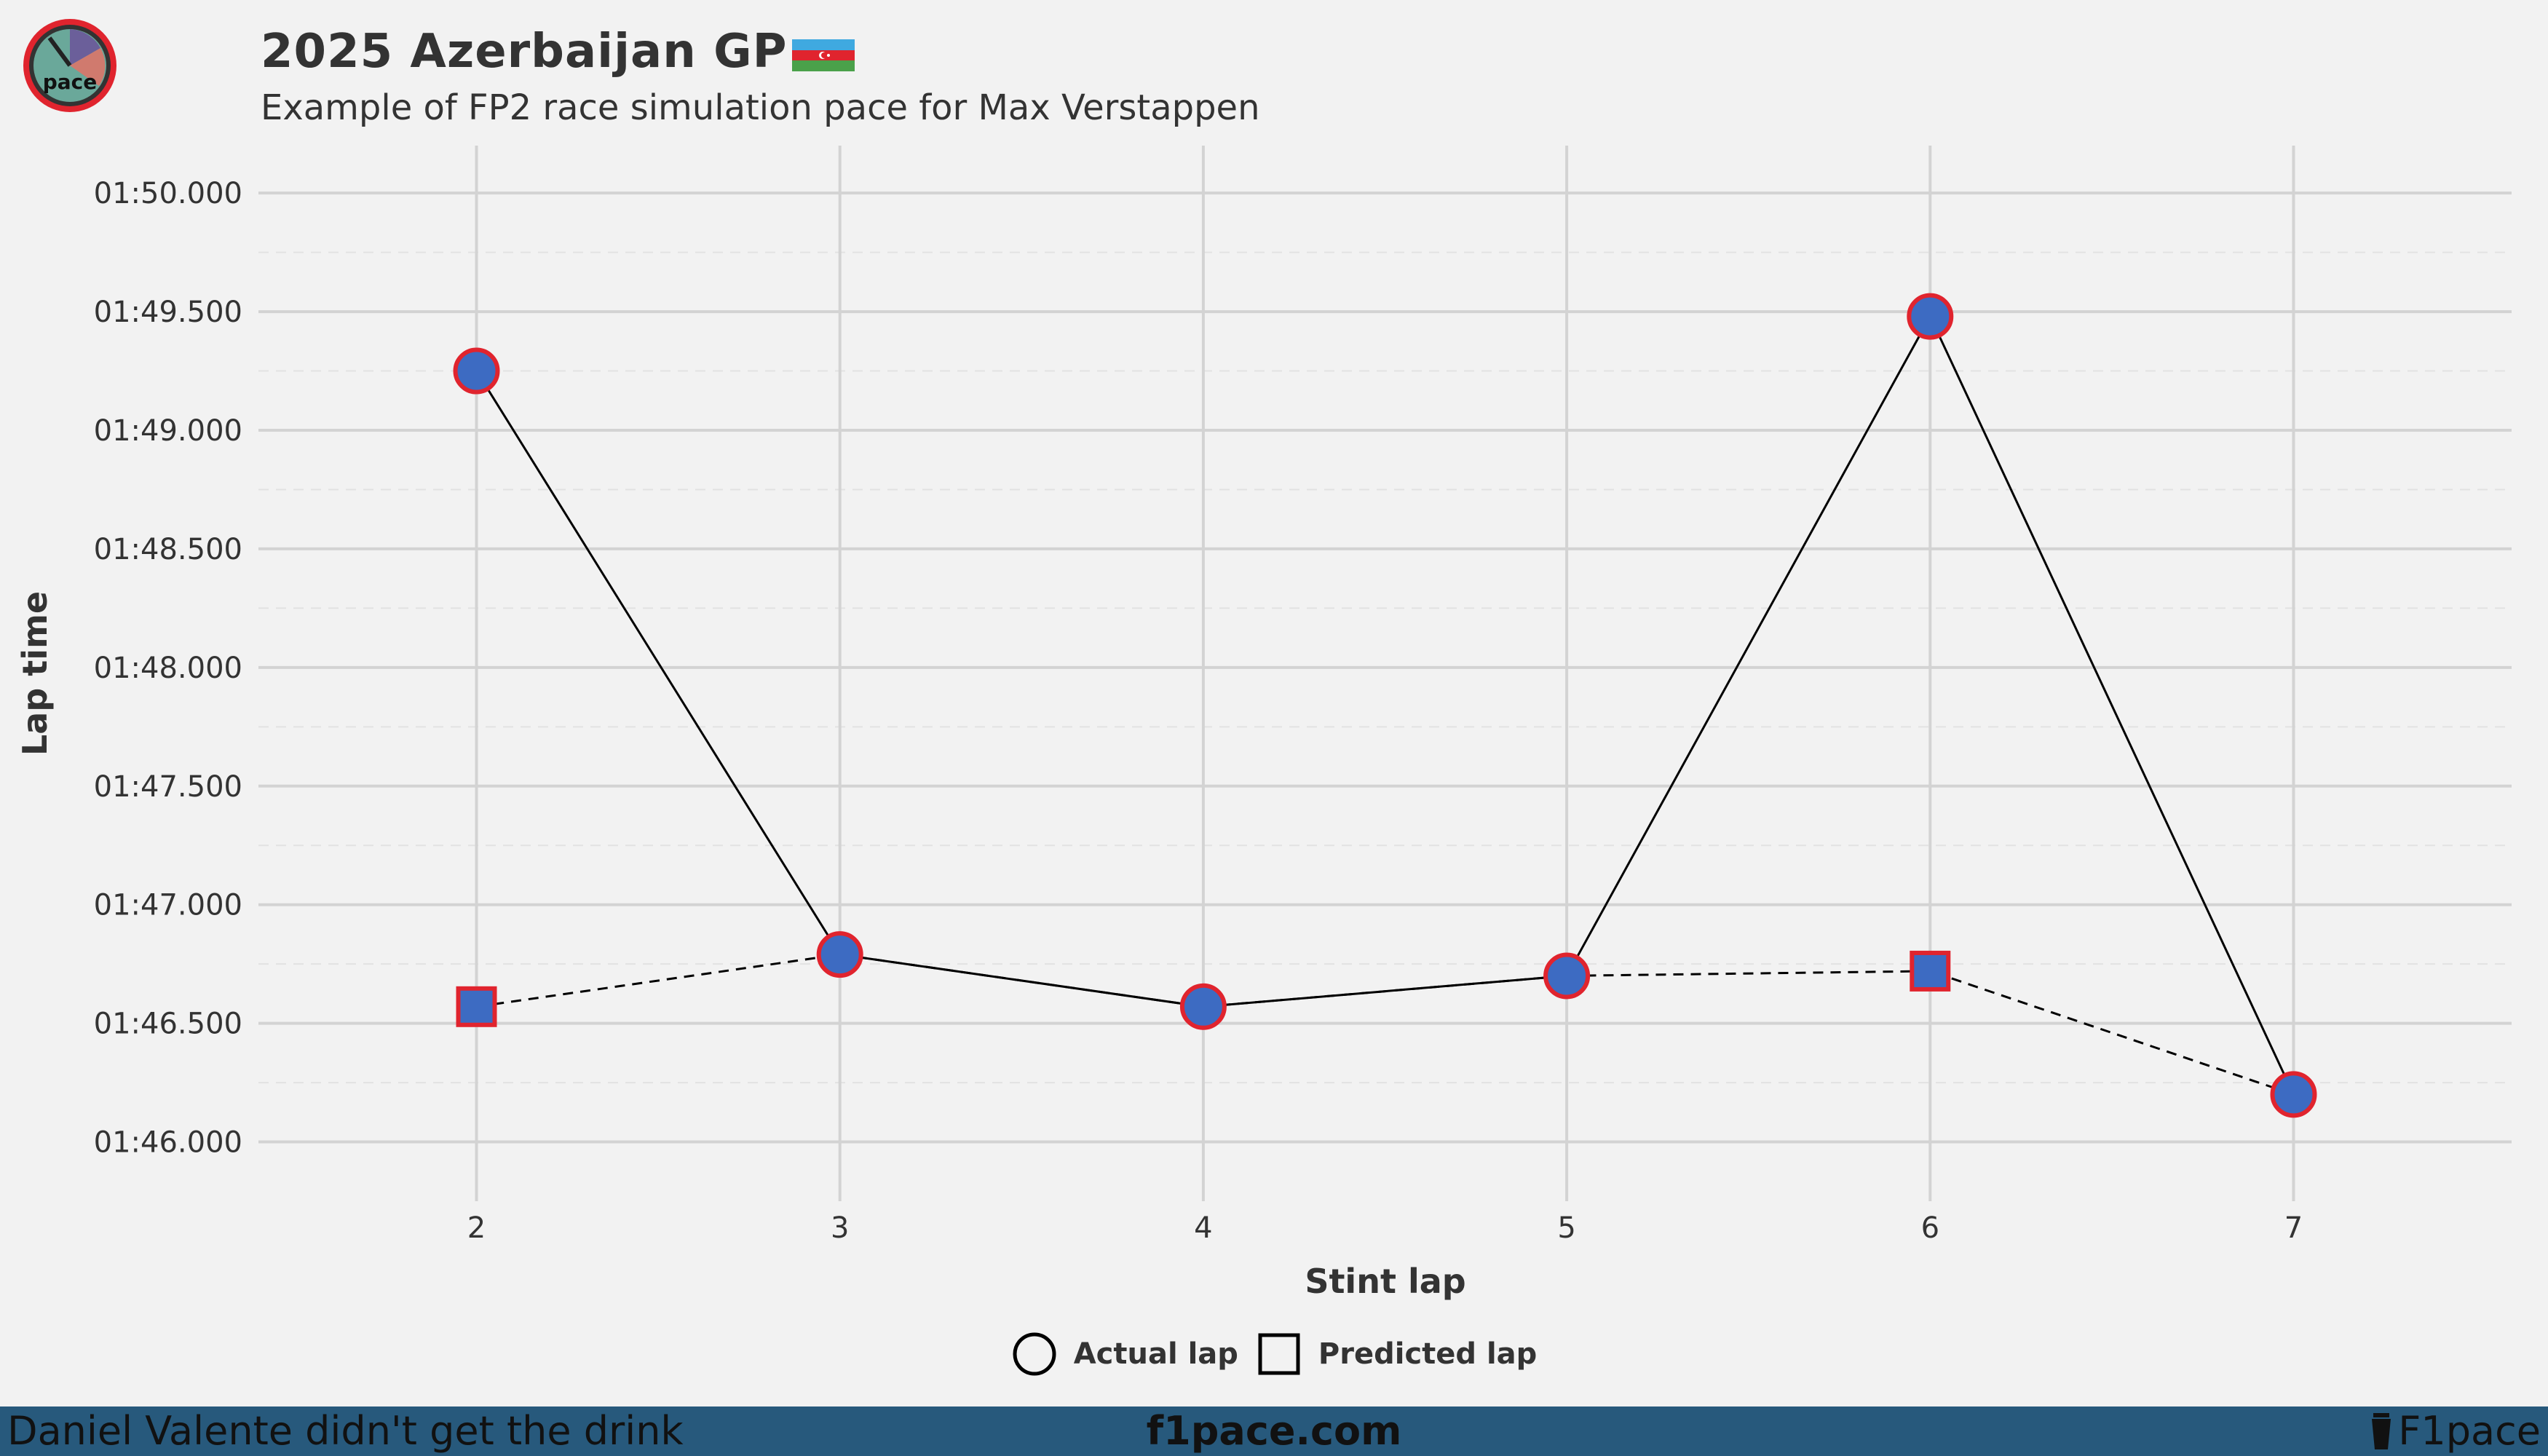 The height and width of the screenshot is (1456, 2548). Describe the element at coordinates (168, 312) in the screenshot. I see `y-tick-label: 01:49.500` at that location.